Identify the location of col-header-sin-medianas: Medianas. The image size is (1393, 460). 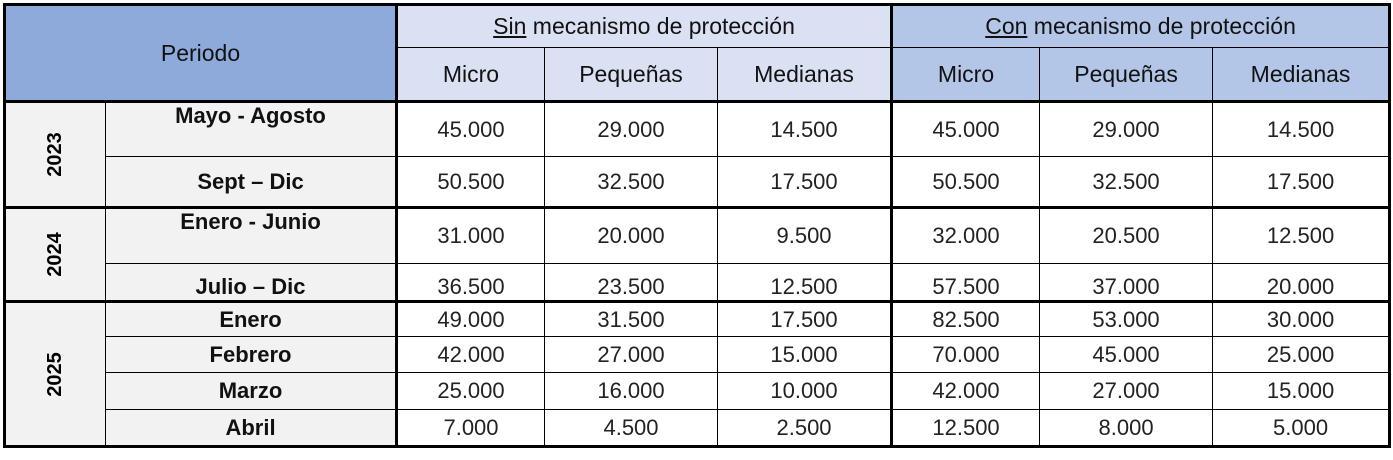
(804, 74).